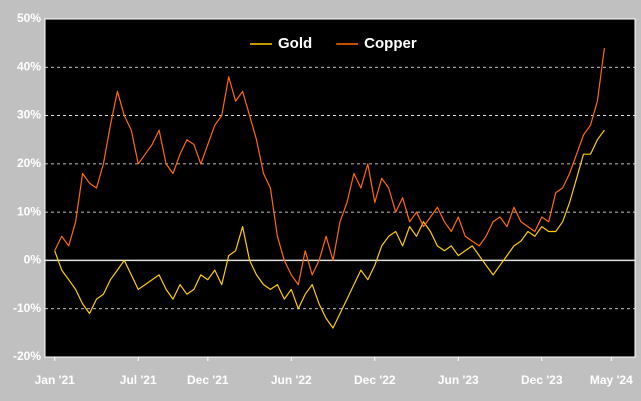 The width and height of the screenshot is (641, 401). Describe the element at coordinates (208, 380) in the screenshot. I see `x-tick-label: Dec '21` at that location.